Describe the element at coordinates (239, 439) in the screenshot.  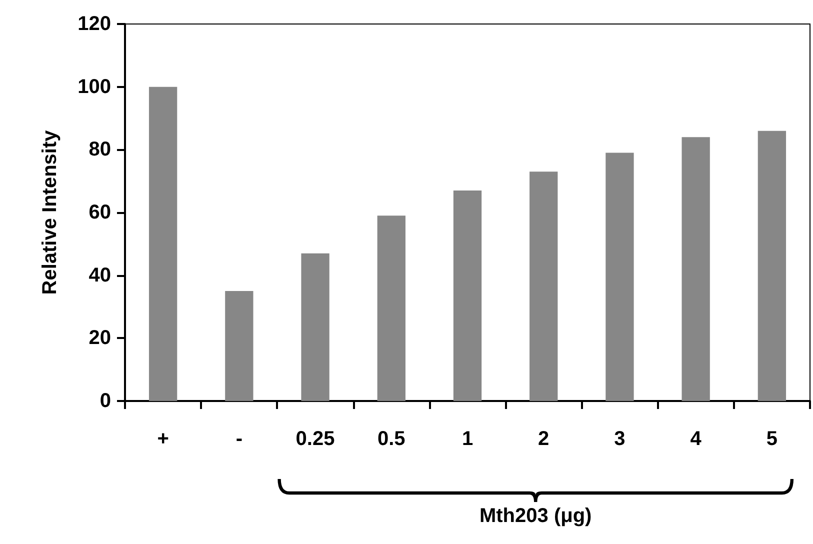
I see `x-tick-label: -` at that location.